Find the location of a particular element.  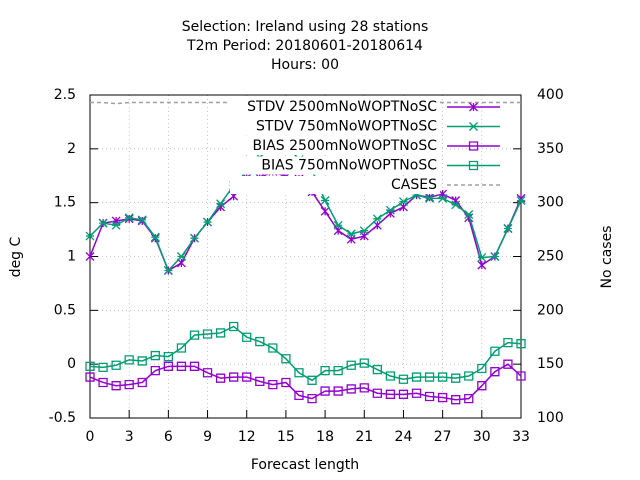

x-axis-label: Forecast length is located at coordinates (305, 465).